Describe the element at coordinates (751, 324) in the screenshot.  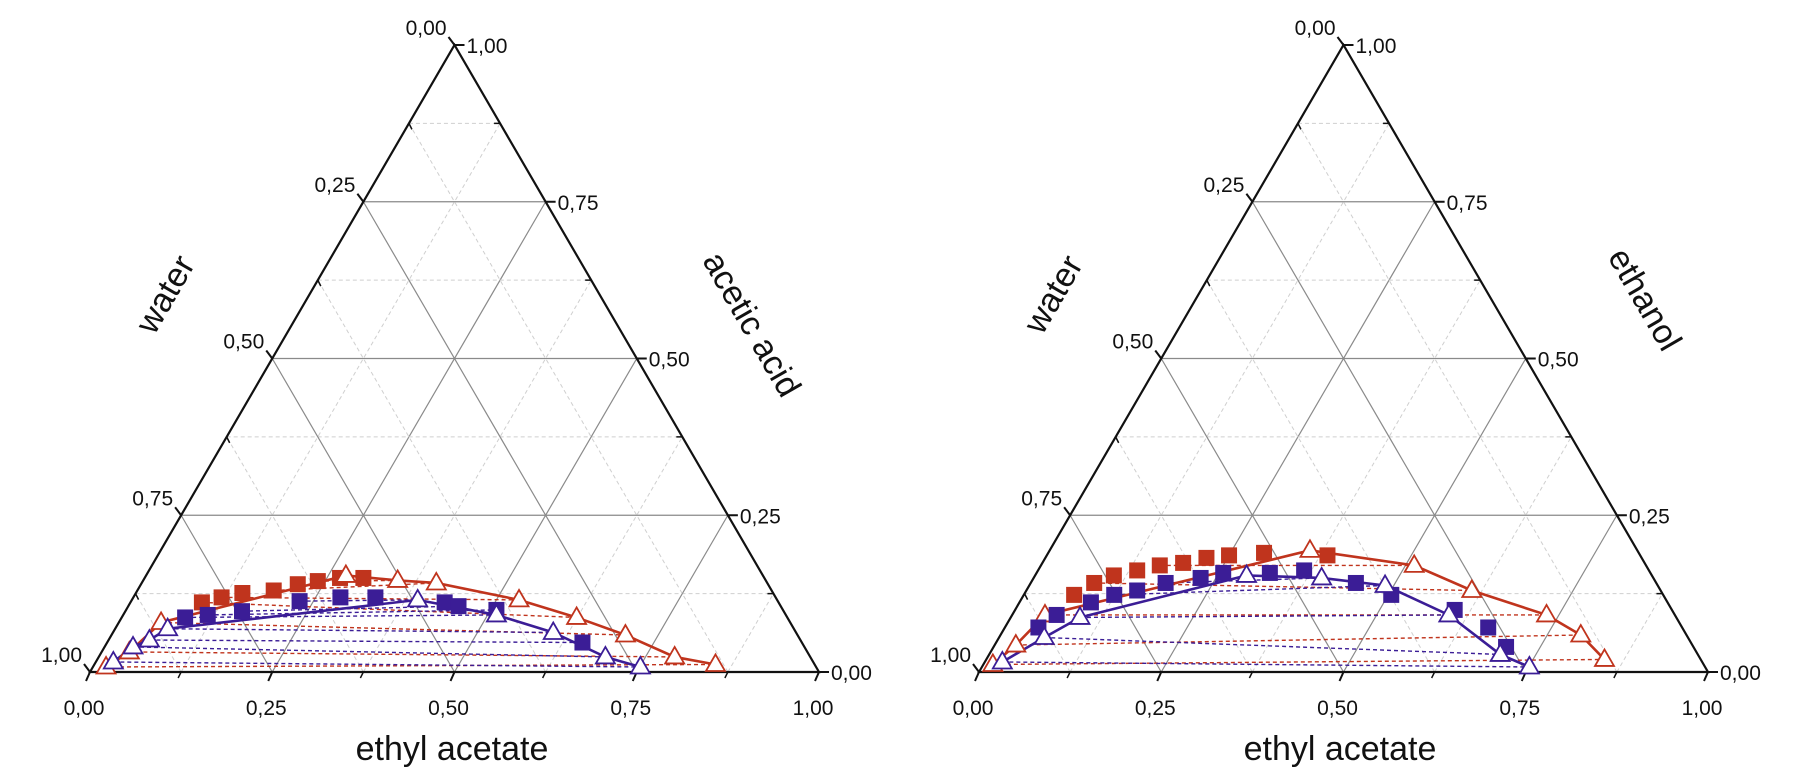
I see `right-axis-title: acetic acid` at that location.